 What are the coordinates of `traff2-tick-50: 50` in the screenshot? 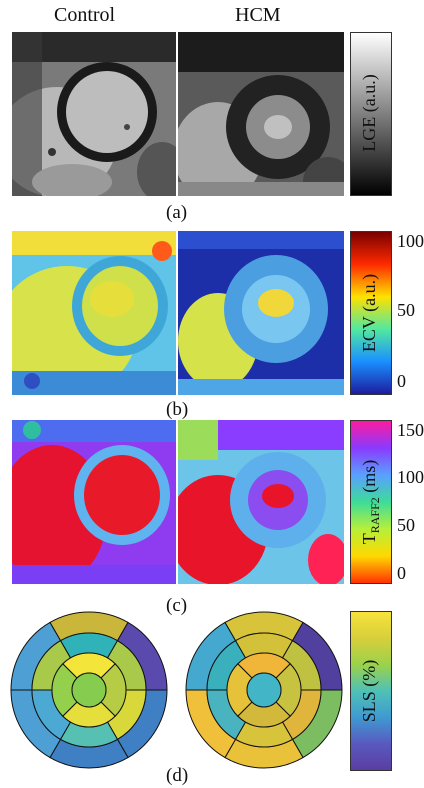 It's located at (406, 525).